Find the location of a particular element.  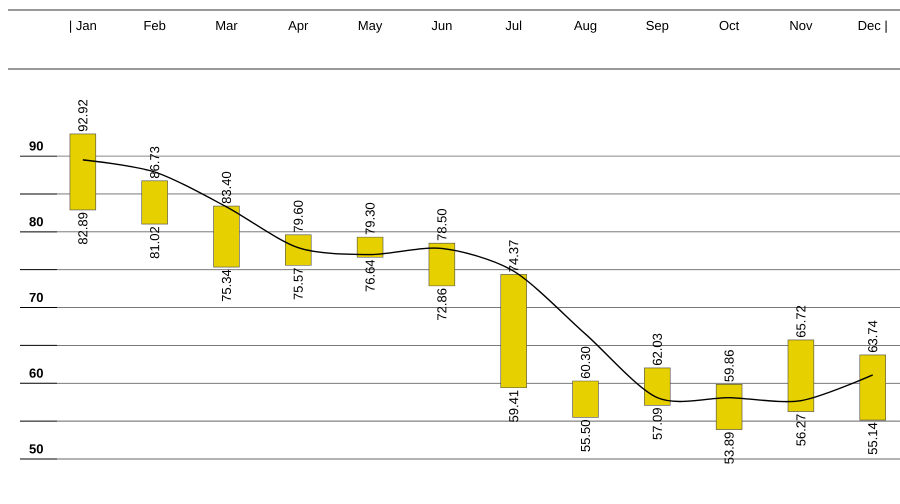

data-label: 59.86 is located at coordinates (729, 366).